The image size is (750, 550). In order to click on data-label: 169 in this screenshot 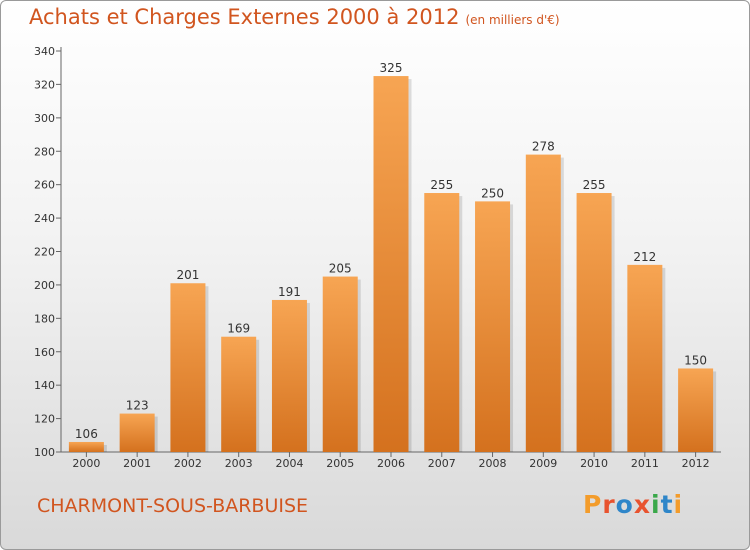, I will do `click(238, 329)`.